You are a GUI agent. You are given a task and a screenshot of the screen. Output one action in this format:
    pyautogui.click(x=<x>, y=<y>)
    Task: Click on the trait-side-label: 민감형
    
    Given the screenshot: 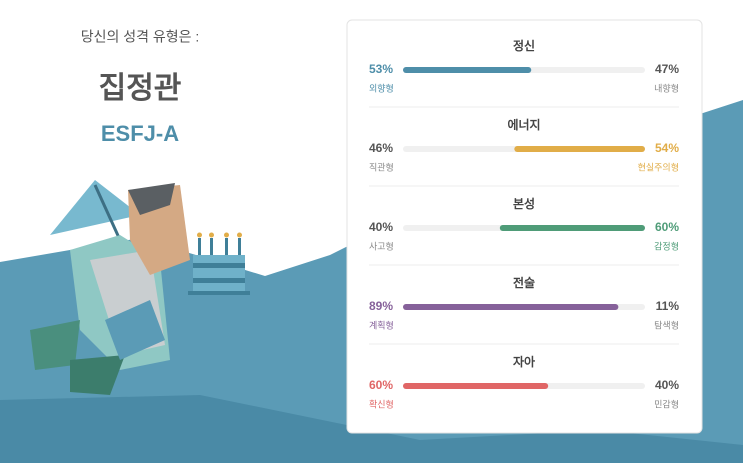 What is the action you would take?
    pyautogui.click(x=666, y=403)
    